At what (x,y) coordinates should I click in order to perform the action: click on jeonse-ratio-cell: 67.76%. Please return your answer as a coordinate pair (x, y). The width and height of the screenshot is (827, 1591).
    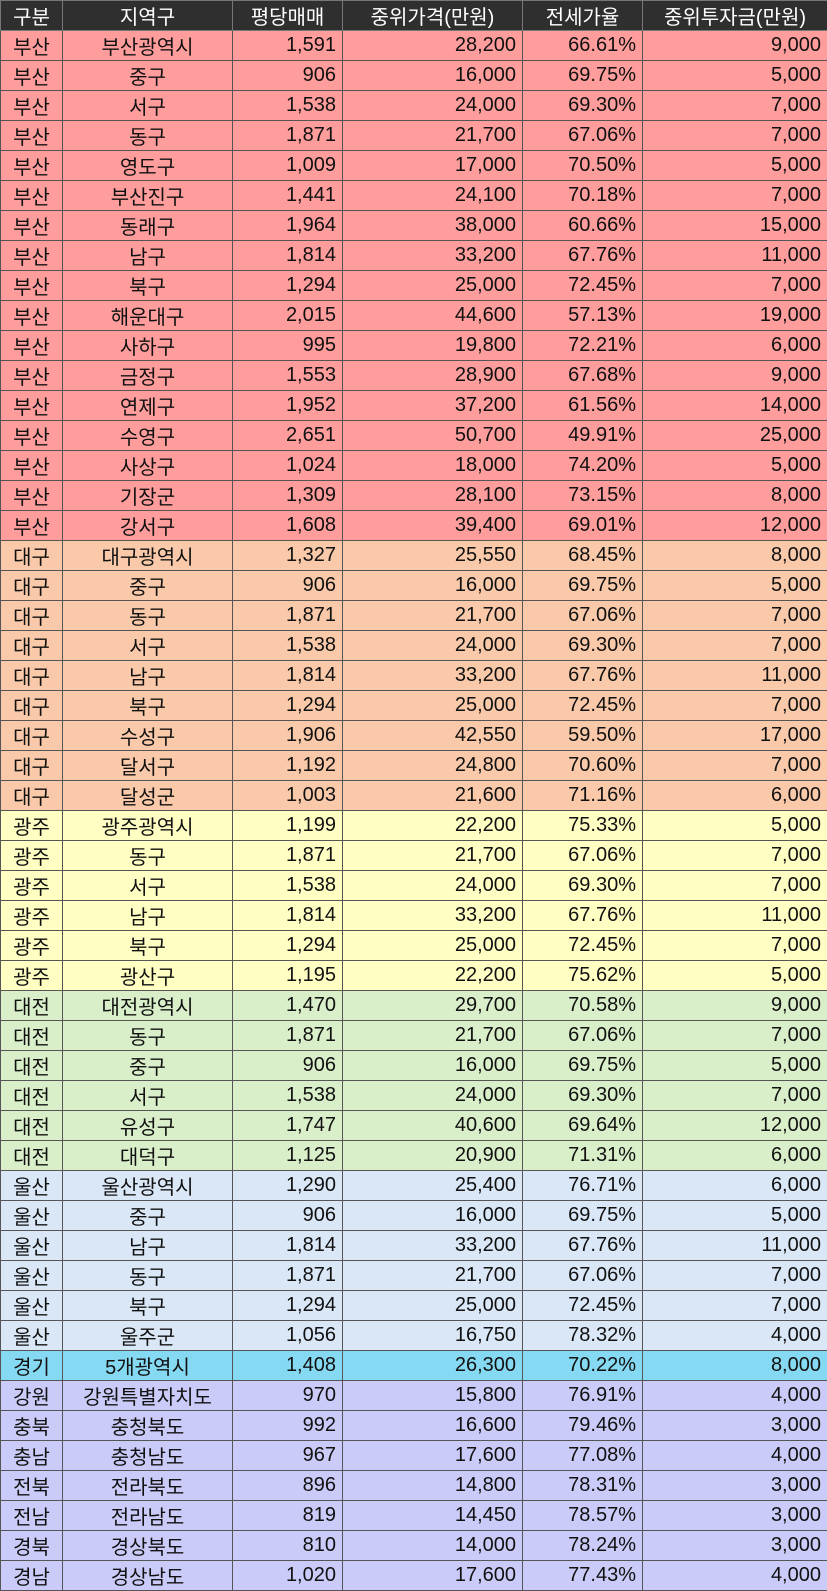
    Looking at the image, I should click on (583, 916).